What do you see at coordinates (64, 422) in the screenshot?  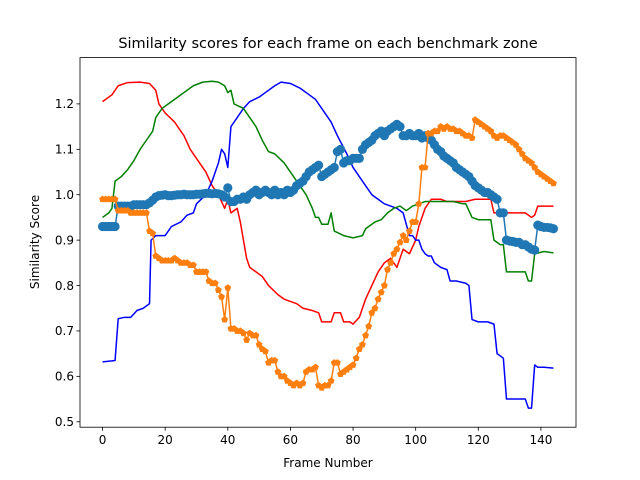 I see `y-tick-label: 0.5` at bounding box center [64, 422].